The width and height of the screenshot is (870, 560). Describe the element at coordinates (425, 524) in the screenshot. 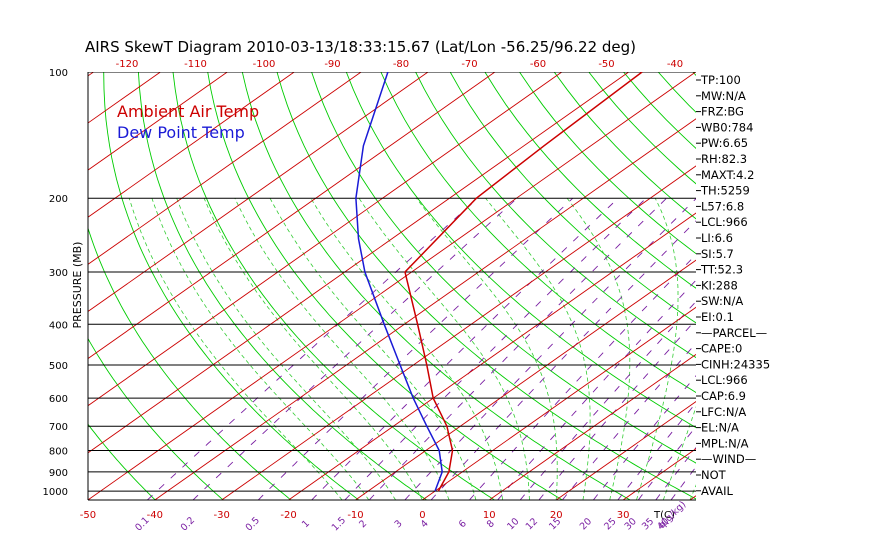

I see `mixing-ratio-tick-label: 4` at that location.